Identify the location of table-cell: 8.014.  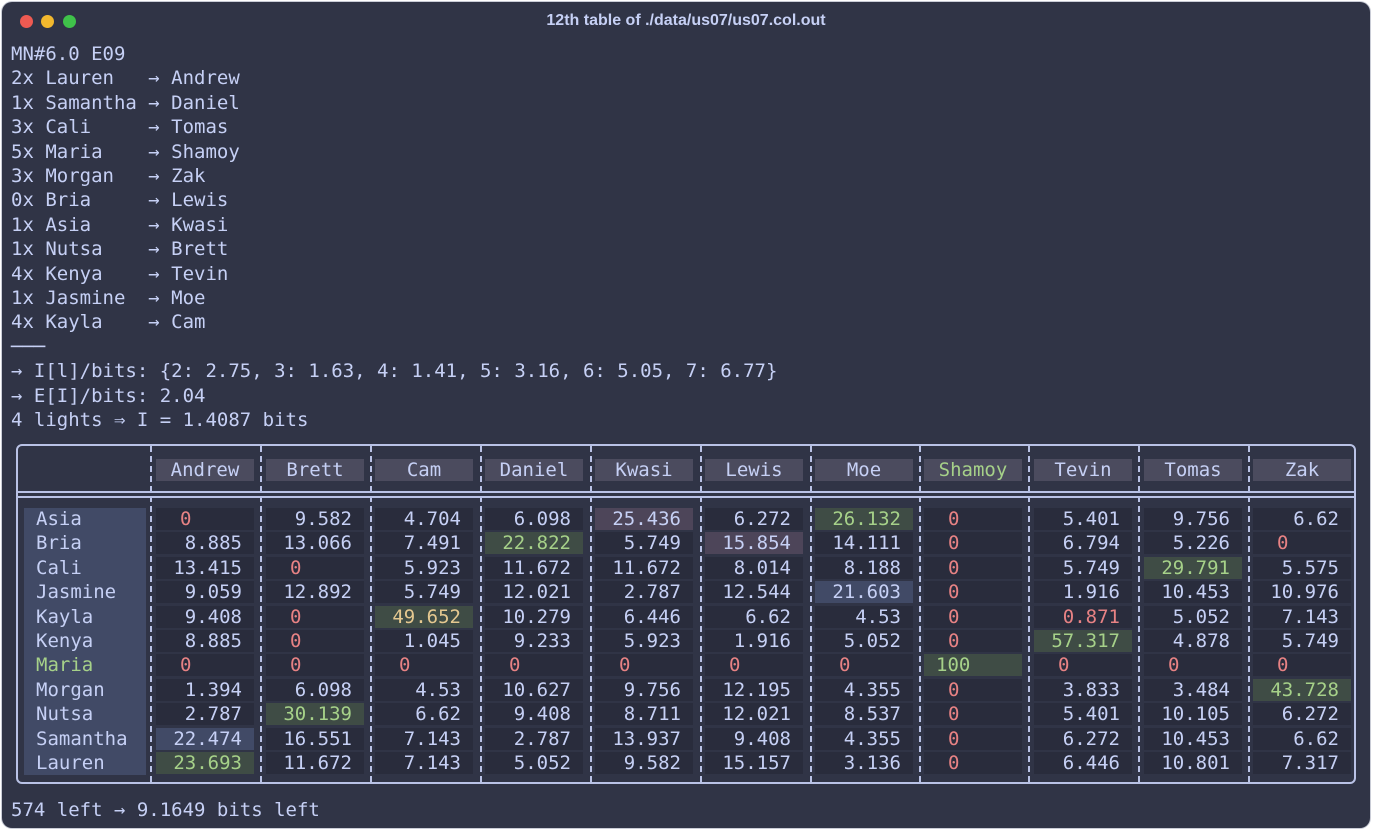
(754, 567).